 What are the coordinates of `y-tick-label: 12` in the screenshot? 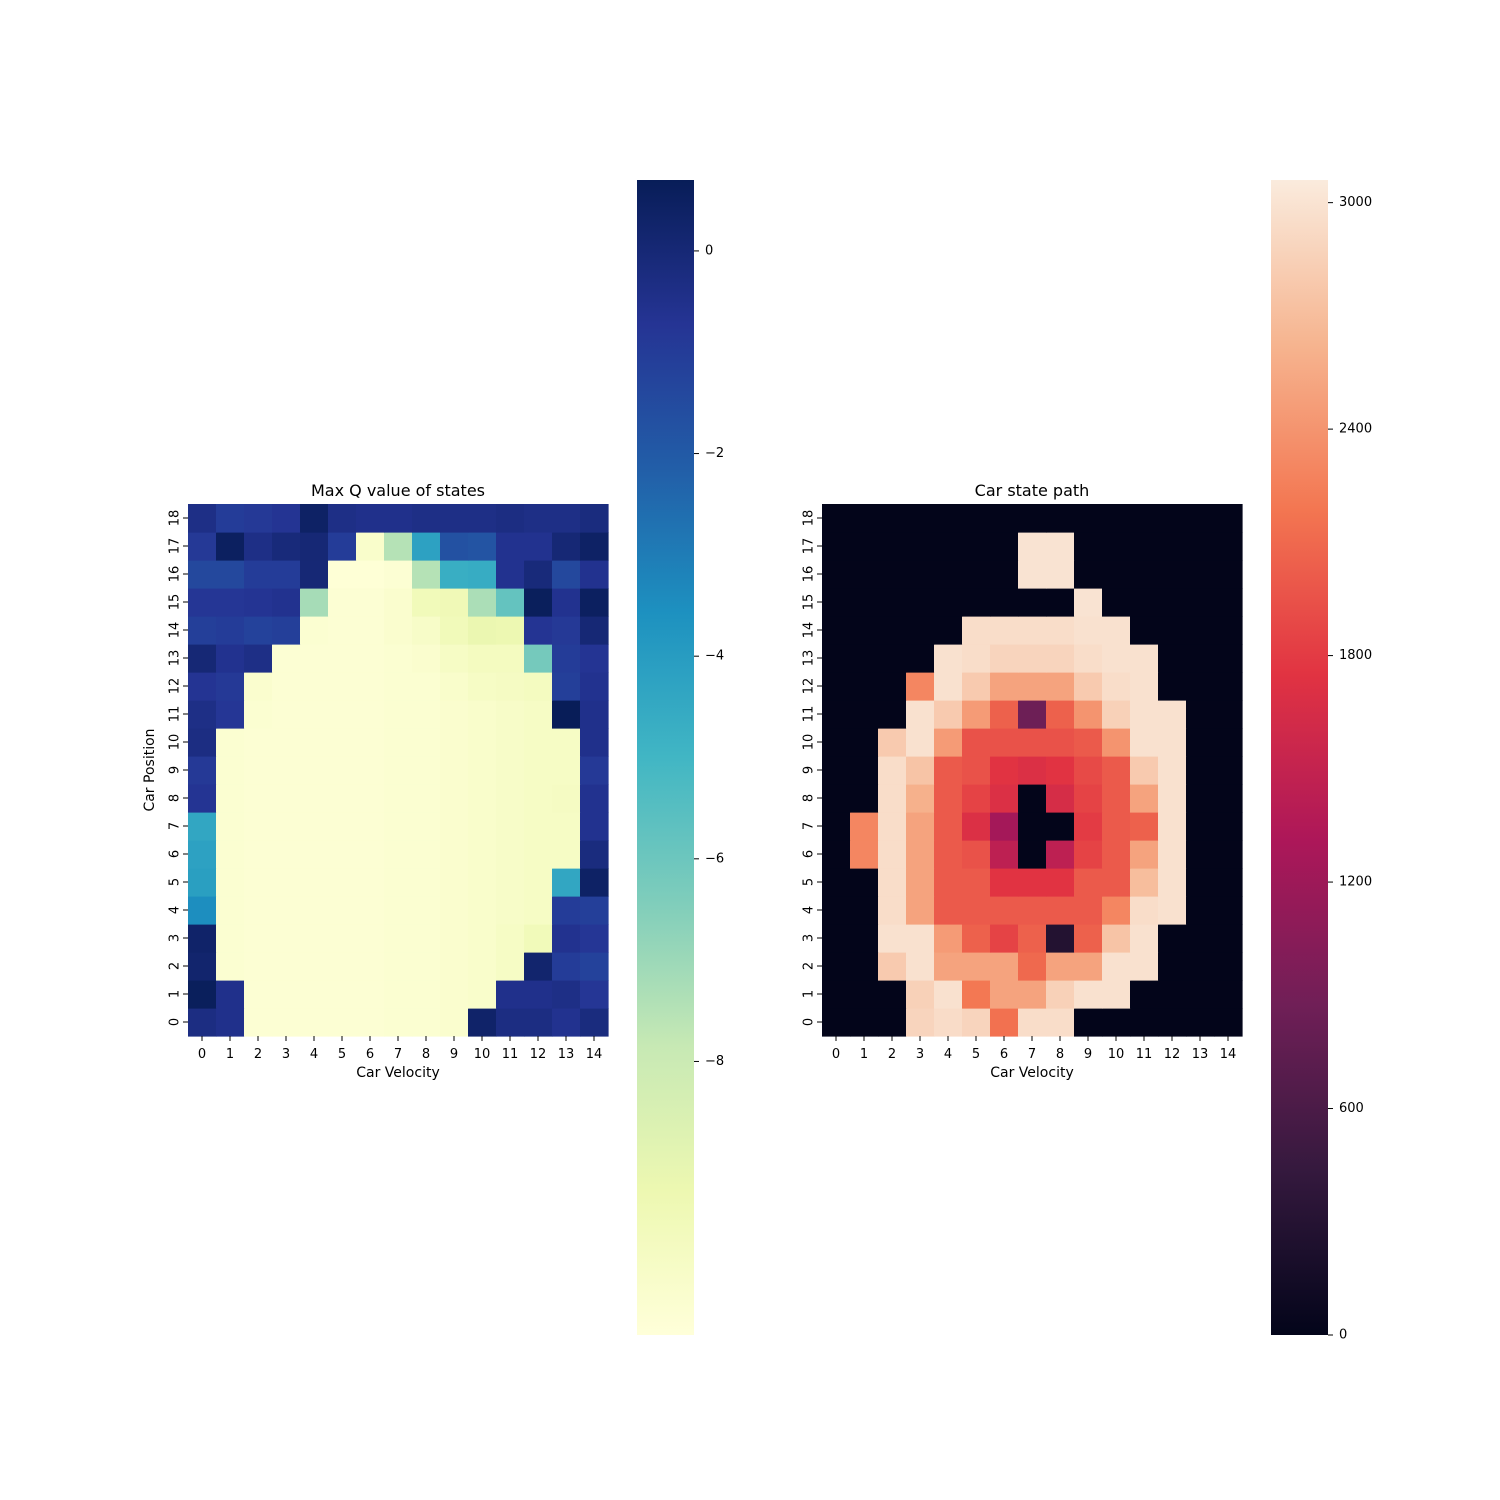 It's located at (175, 686).